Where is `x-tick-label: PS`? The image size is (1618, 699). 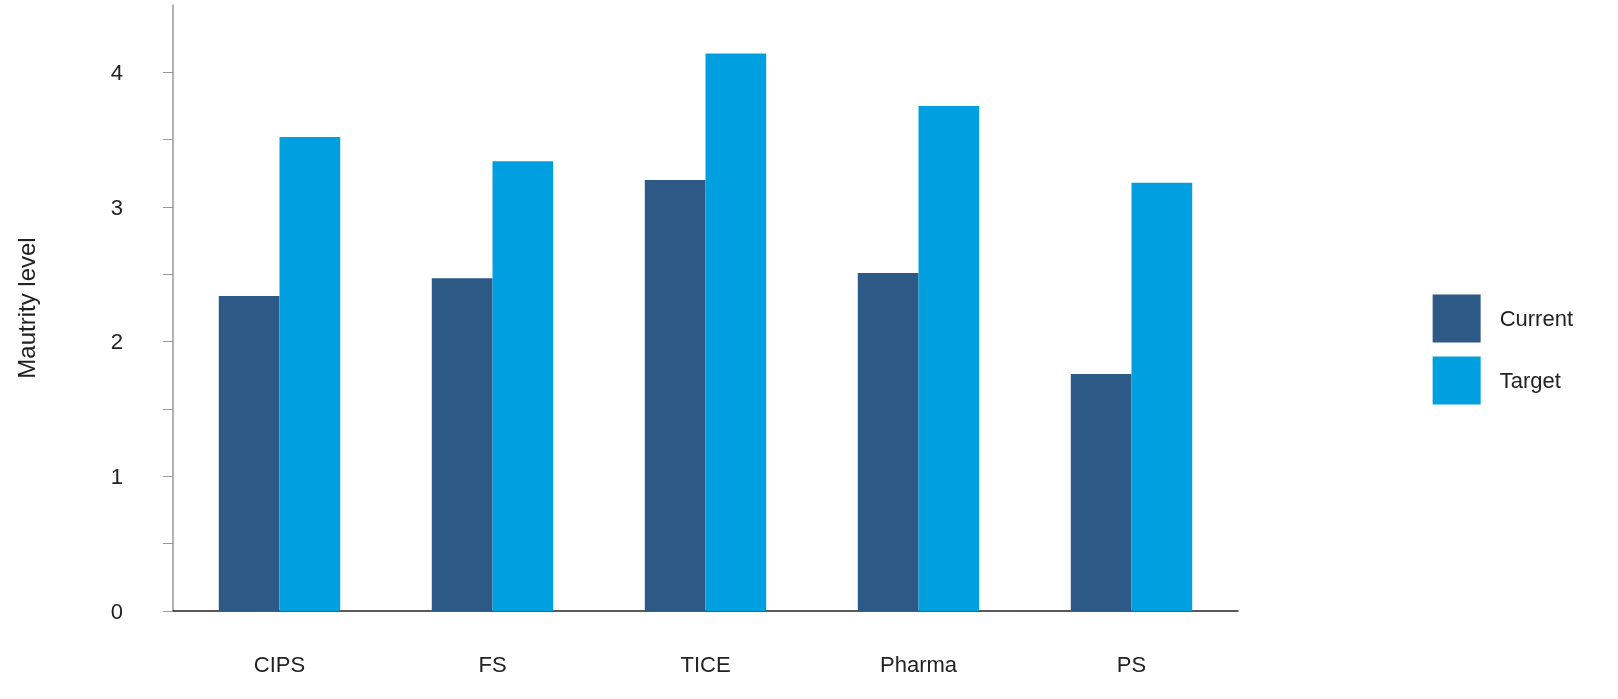
x-tick-label: PS is located at coordinates (1131, 664).